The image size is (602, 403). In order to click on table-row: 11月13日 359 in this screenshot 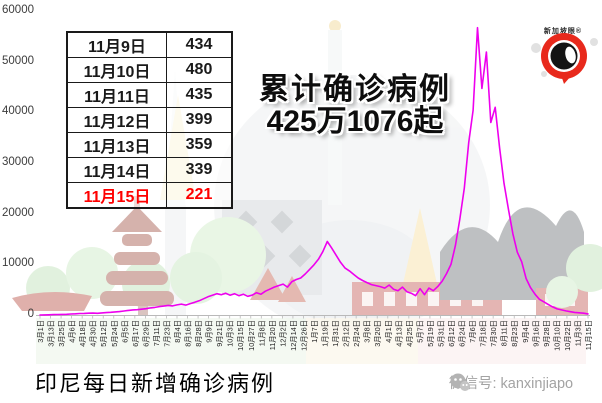, I will do `click(149, 145)`.